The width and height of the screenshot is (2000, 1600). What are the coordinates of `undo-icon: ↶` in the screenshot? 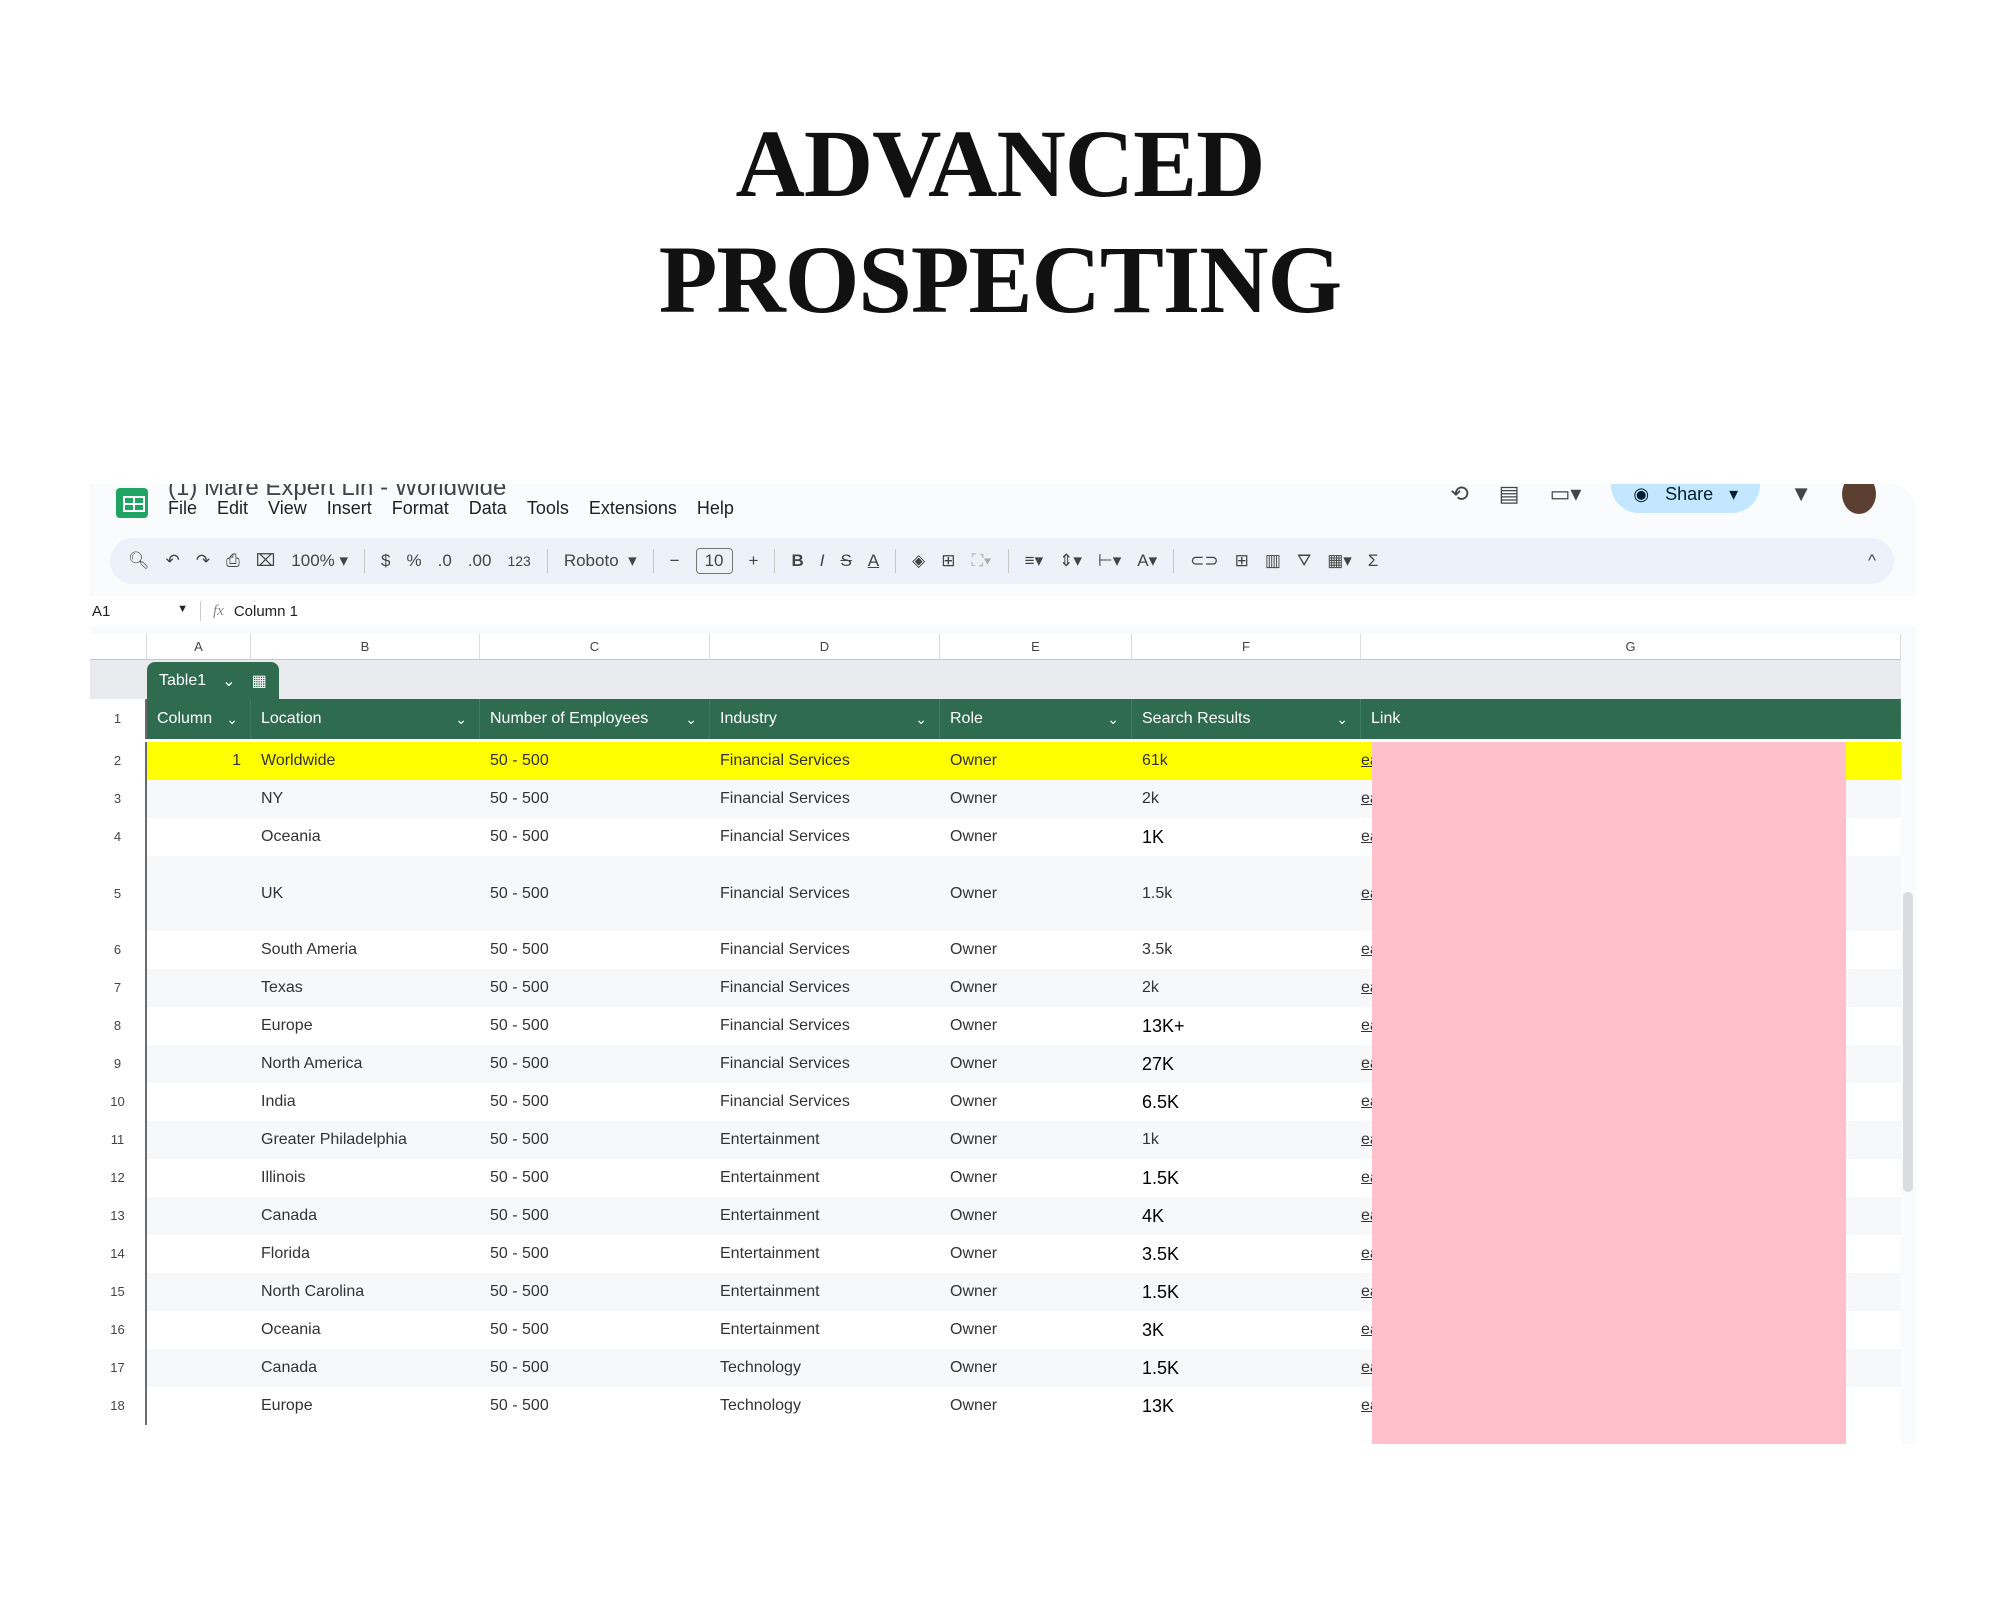 It's located at (172, 560).